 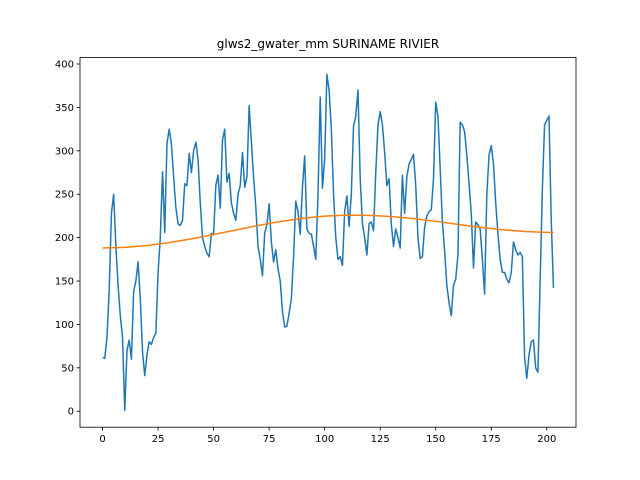 I want to click on y-tick-label: 50, so click(x=67, y=368).